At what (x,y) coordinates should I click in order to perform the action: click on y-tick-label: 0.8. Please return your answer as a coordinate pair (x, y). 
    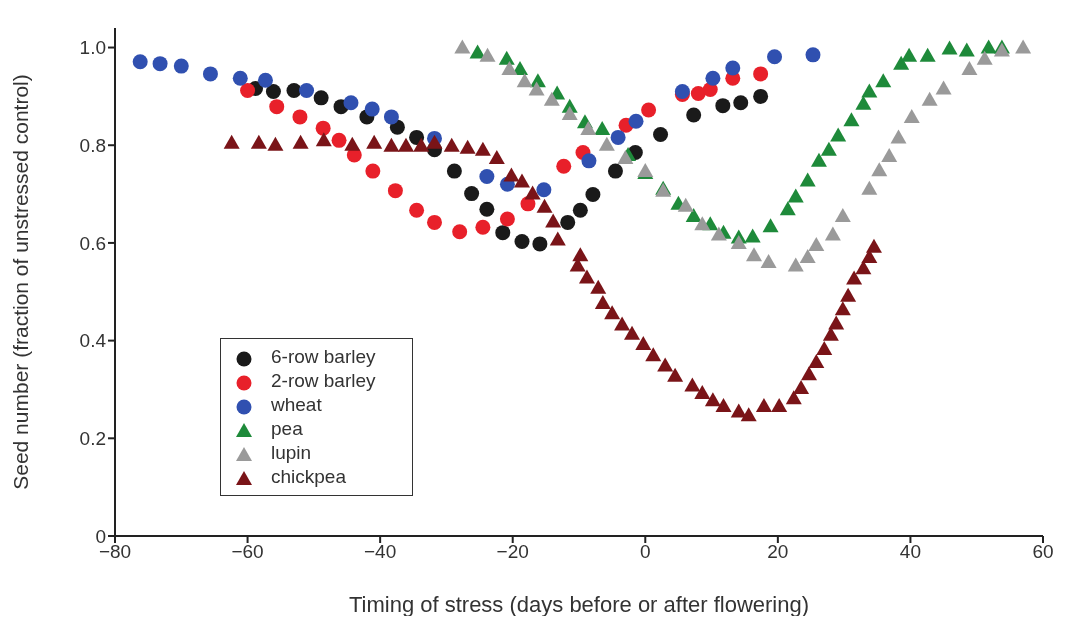
    Looking at the image, I should click on (92, 145).